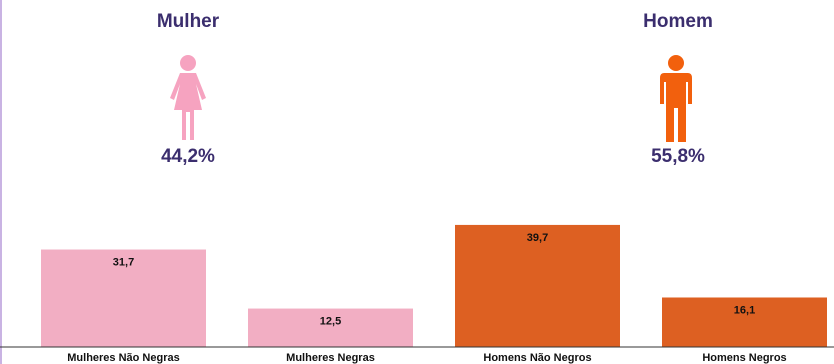  I want to click on bar-value-label-0: 31,7, so click(123, 263).